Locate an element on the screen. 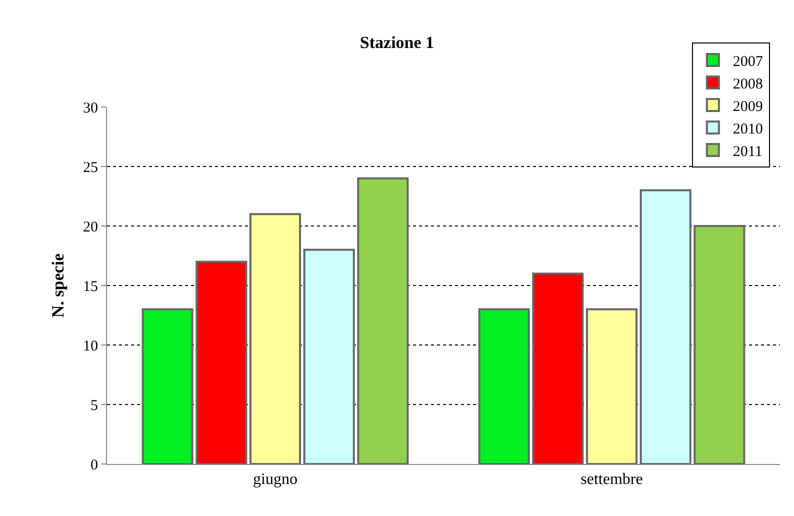  legend-label: 2008 is located at coordinates (747, 84).